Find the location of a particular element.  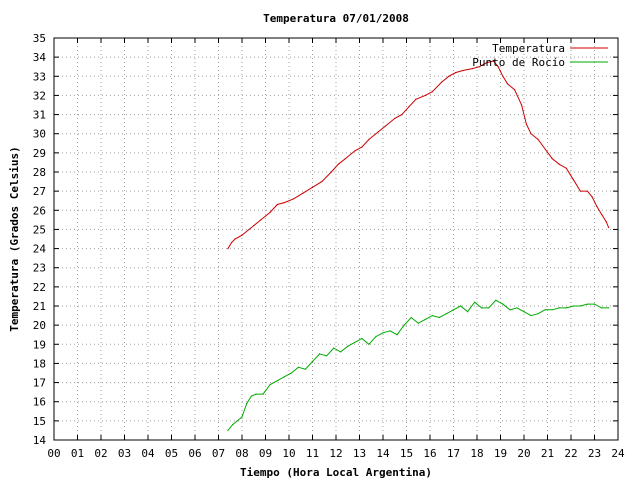

x-tick-label: 16 is located at coordinates (429, 453).